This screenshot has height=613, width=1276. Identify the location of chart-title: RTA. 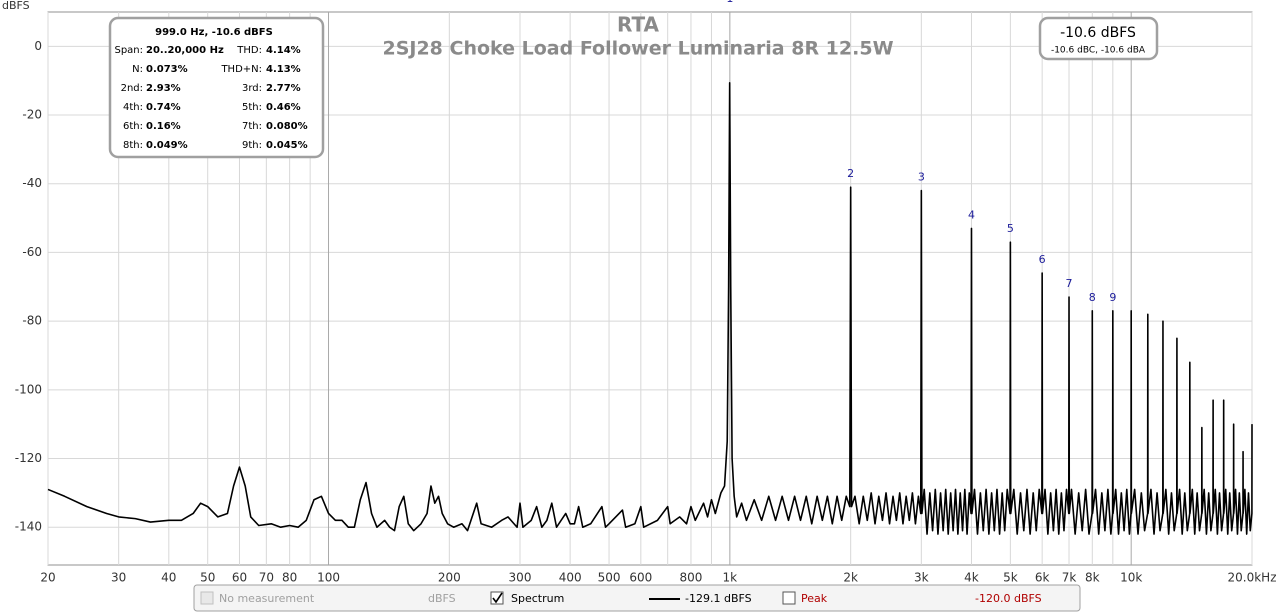
(638, 25).